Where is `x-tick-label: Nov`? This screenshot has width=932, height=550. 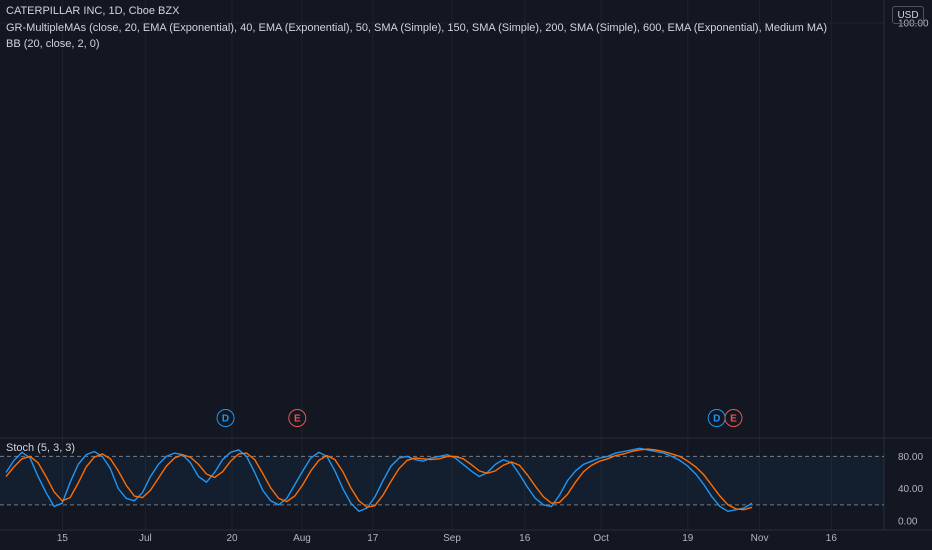
x-tick-label: Nov is located at coordinates (760, 538).